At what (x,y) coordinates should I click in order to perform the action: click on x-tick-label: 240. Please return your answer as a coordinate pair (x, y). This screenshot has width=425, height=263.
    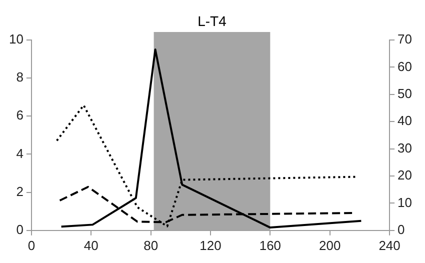
    Looking at the image, I should click on (389, 245).